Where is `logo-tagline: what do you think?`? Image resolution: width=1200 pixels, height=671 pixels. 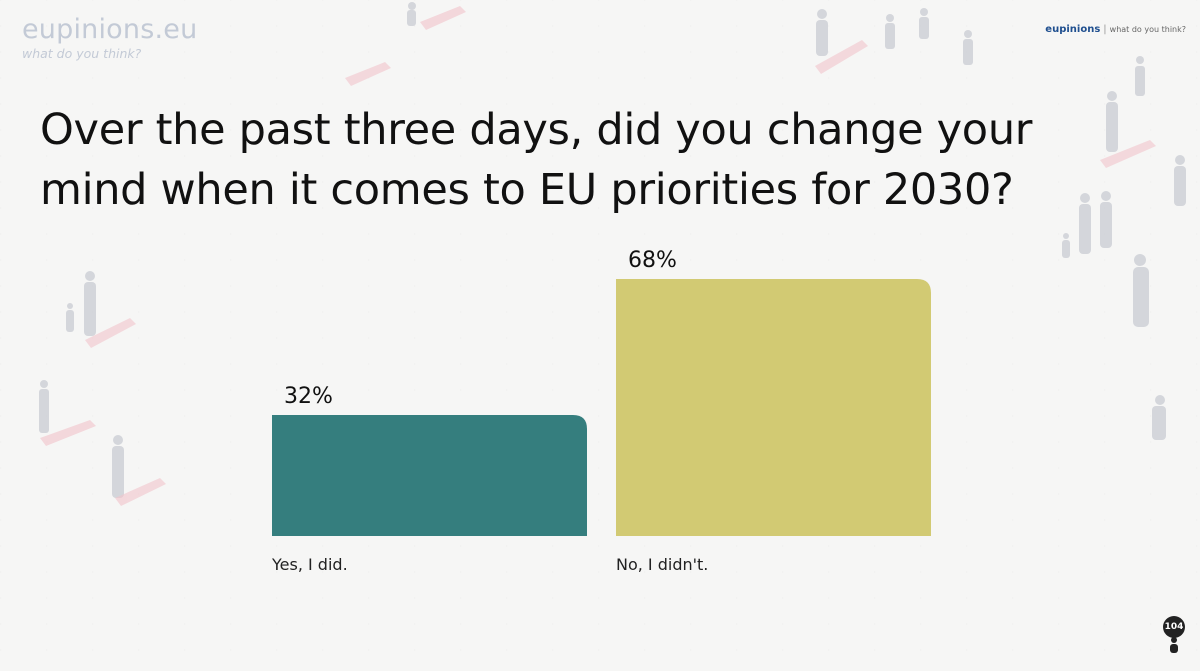 logo-tagline: what do you think? is located at coordinates (82, 53).